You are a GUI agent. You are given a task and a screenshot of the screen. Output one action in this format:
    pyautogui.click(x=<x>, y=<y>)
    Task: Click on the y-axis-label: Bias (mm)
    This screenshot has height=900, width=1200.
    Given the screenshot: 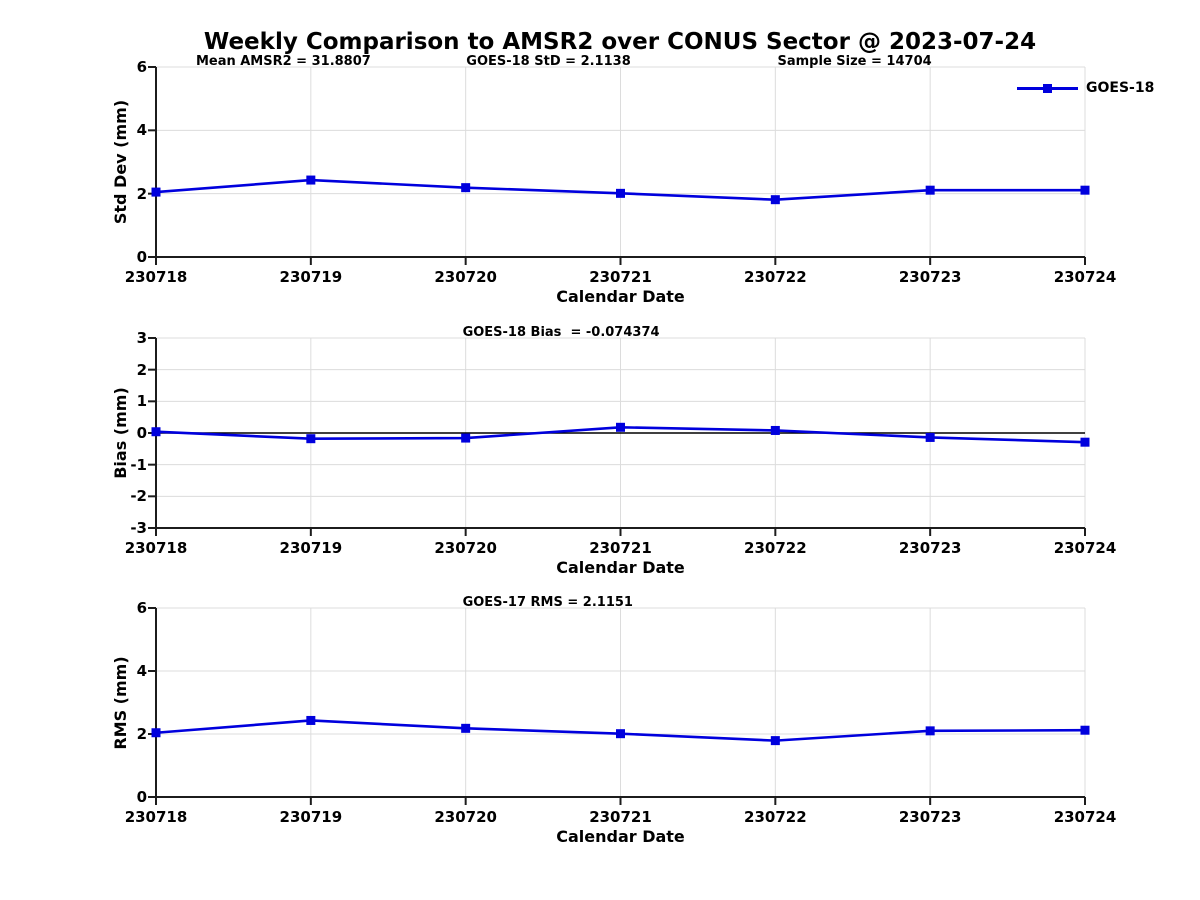 What is the action you would take?
    pyautogui.click(x=120, y=433)
    